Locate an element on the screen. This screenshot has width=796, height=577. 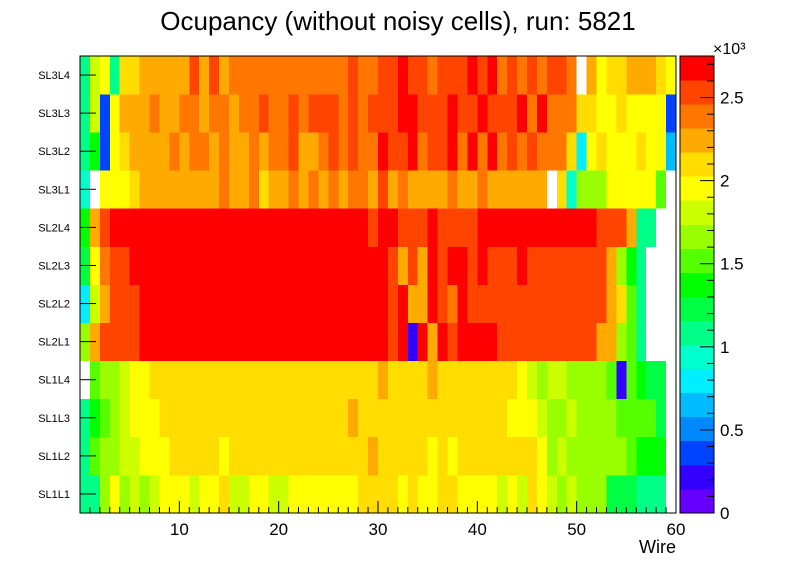
y-tick-label: SL3L4 is located at coordinates (54, 76).